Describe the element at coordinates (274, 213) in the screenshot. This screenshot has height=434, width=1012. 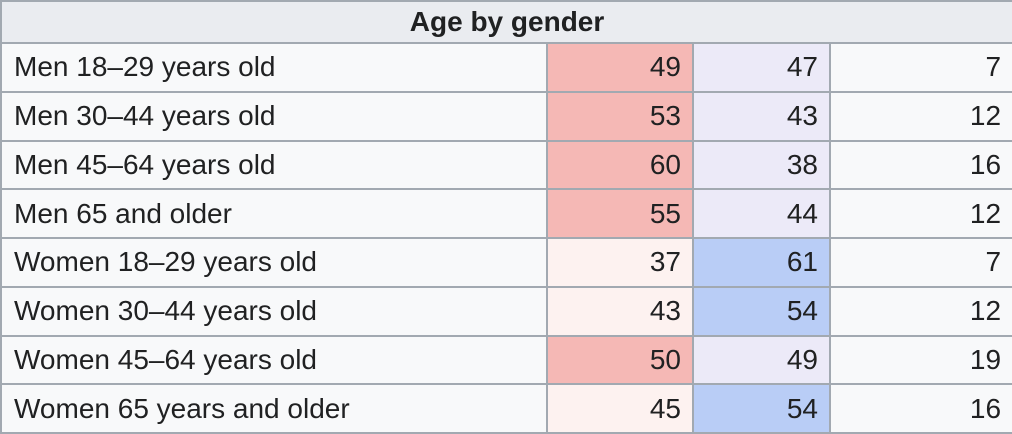
I see `row-label: Men 65 and older` at that location.